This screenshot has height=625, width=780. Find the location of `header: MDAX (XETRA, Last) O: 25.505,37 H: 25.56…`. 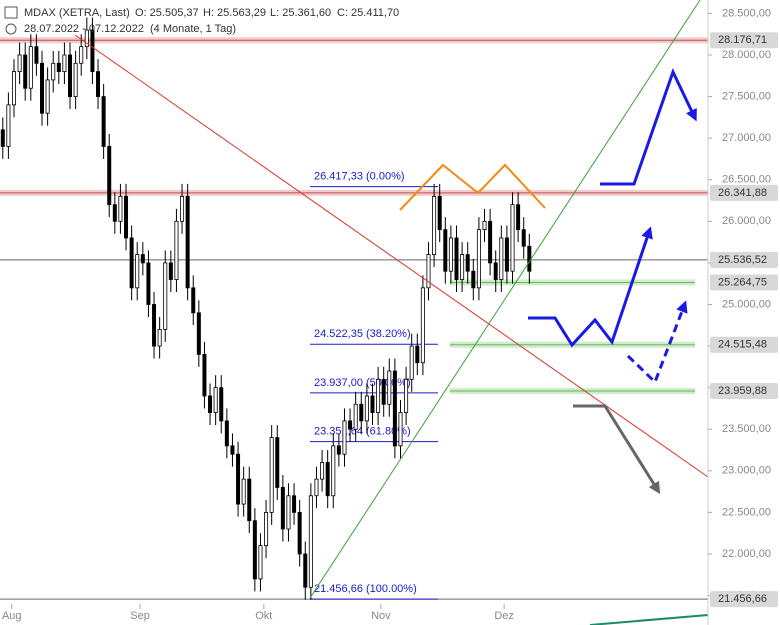

header: MDAX (XETRA, Last) O: 25.505,37 H: 25.56… is located at coordinates (201, 20).